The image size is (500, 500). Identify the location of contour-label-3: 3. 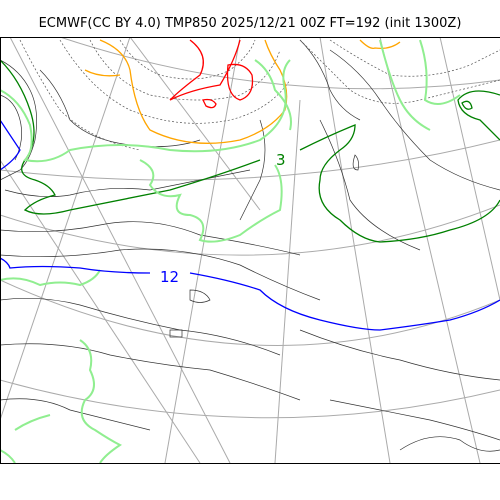
(281, 160).